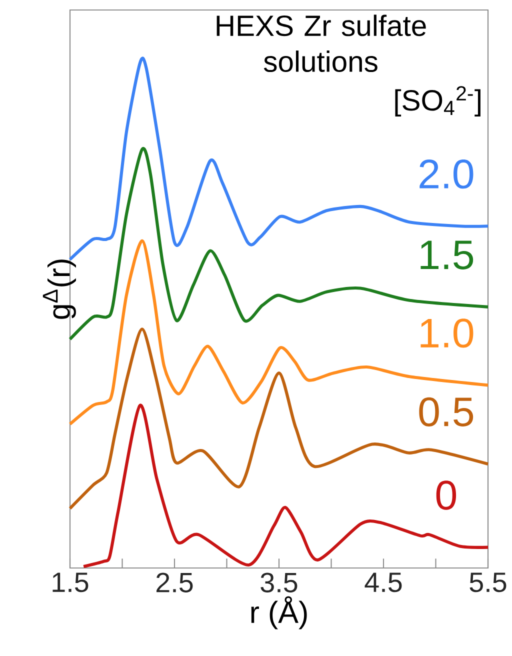  I want to click on series-label: 1.5, so click(447, 255).